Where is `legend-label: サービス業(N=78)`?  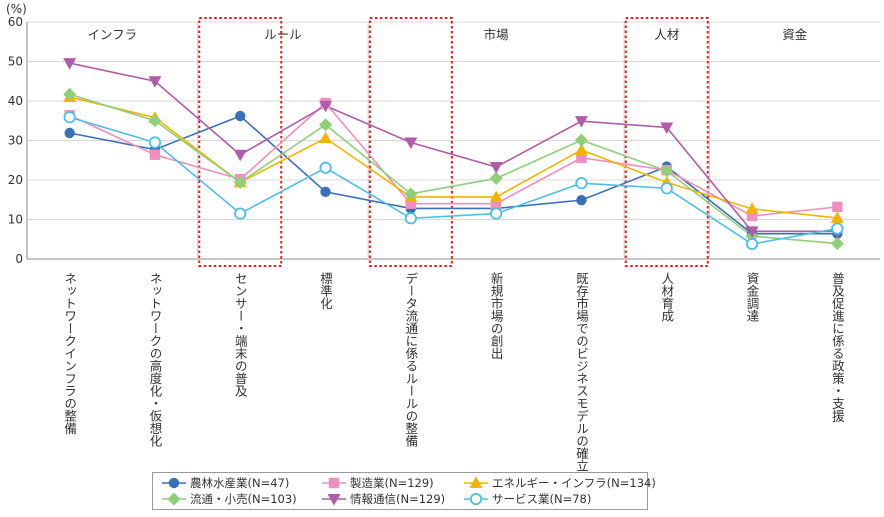 legend-label: サービス業(N=78) is located at coordinates (542, 499).